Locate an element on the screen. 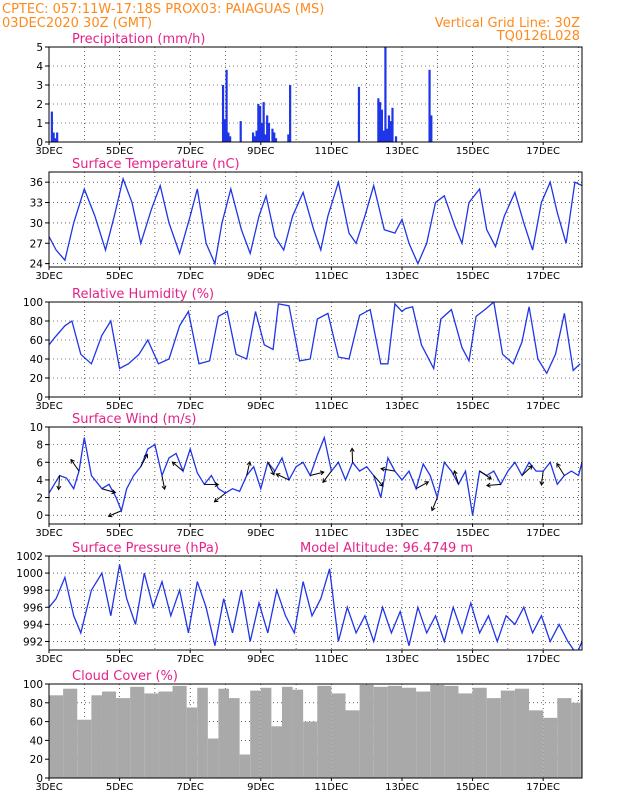  y-tick-label: 6 is located at coordinates (39, 463).